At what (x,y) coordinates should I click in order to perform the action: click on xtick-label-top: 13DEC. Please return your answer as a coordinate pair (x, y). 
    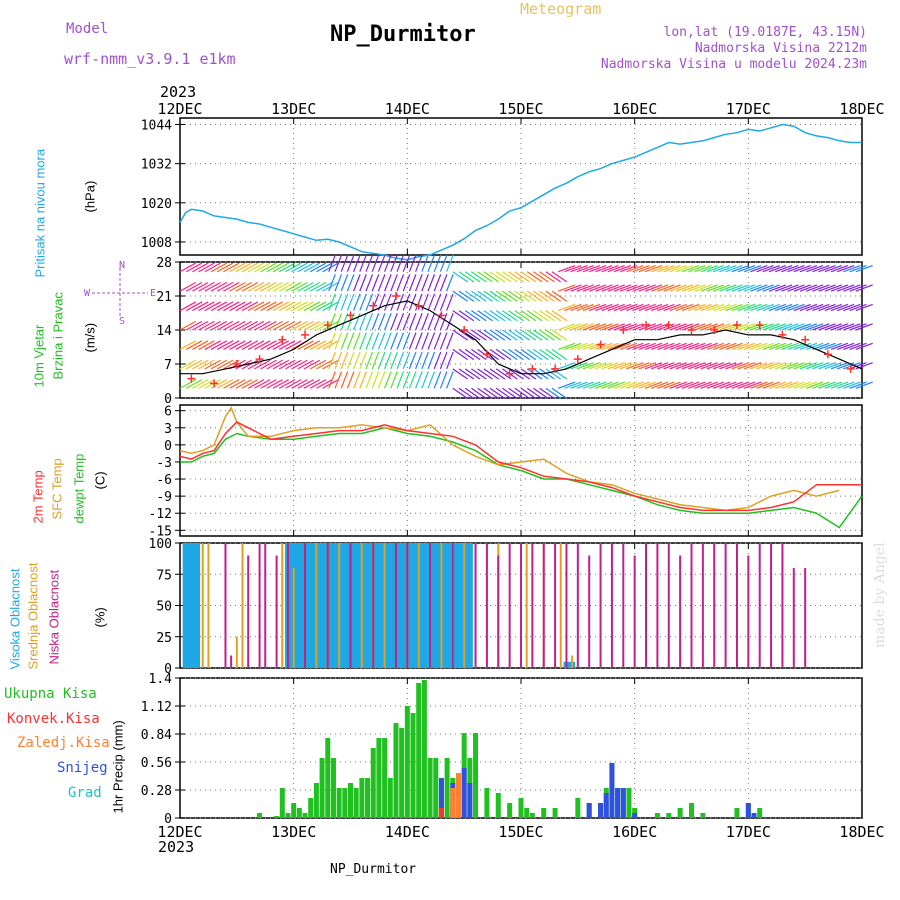
    Looking at the image, I should click on (293, 109).